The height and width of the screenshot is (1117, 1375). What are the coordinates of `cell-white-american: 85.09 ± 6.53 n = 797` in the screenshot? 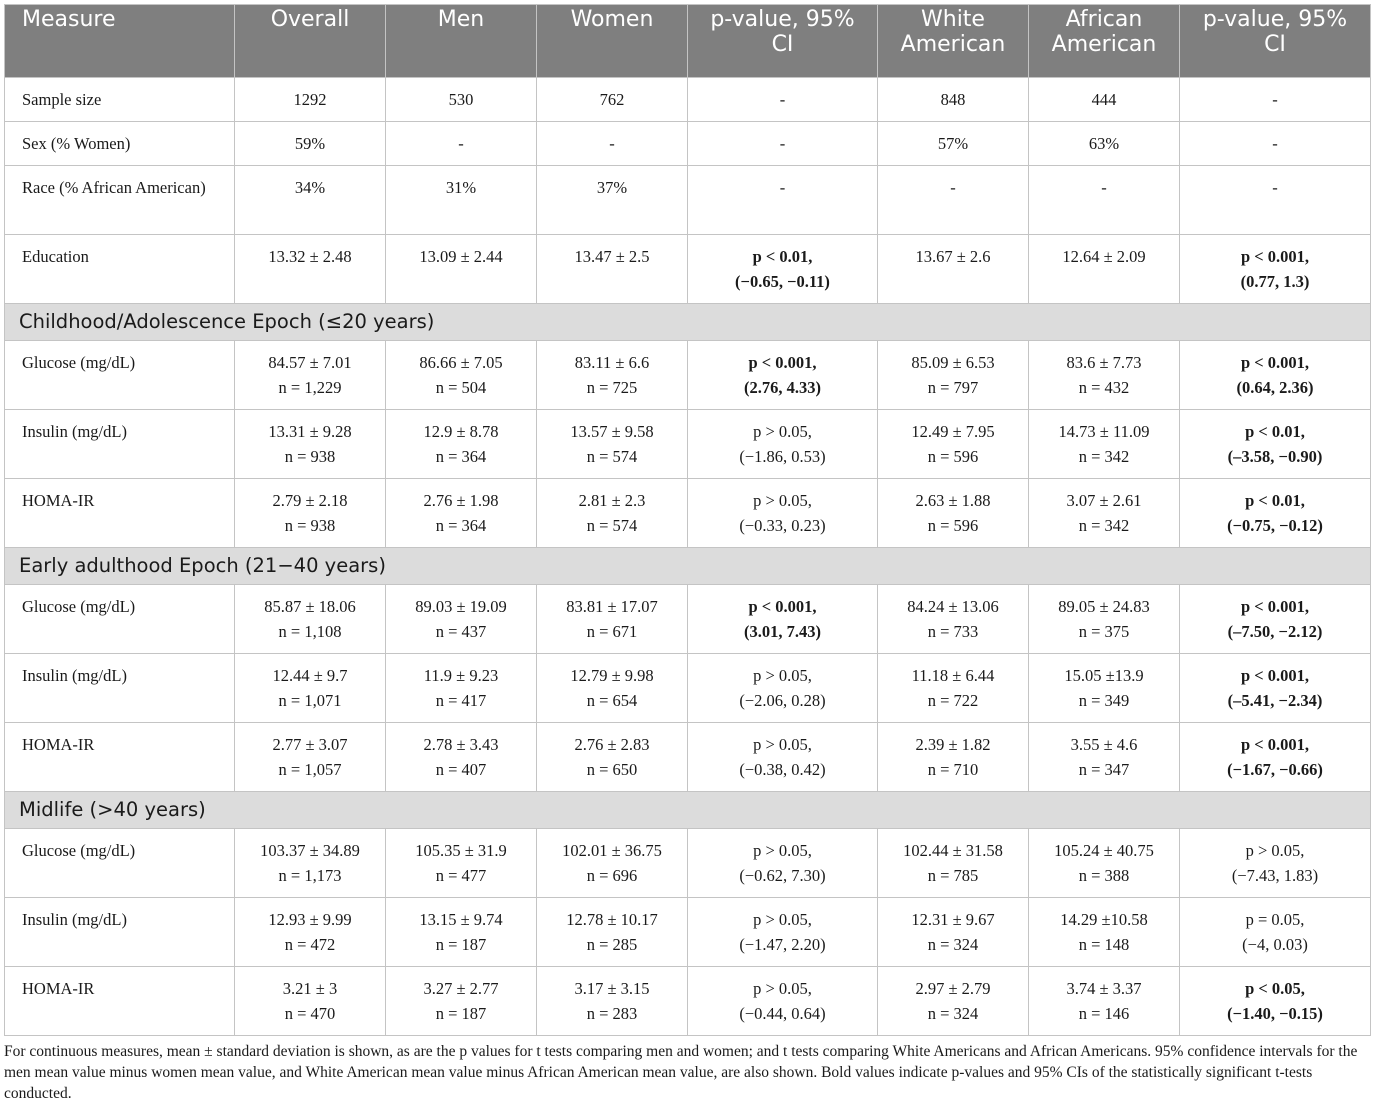 It's located at (953, 375).